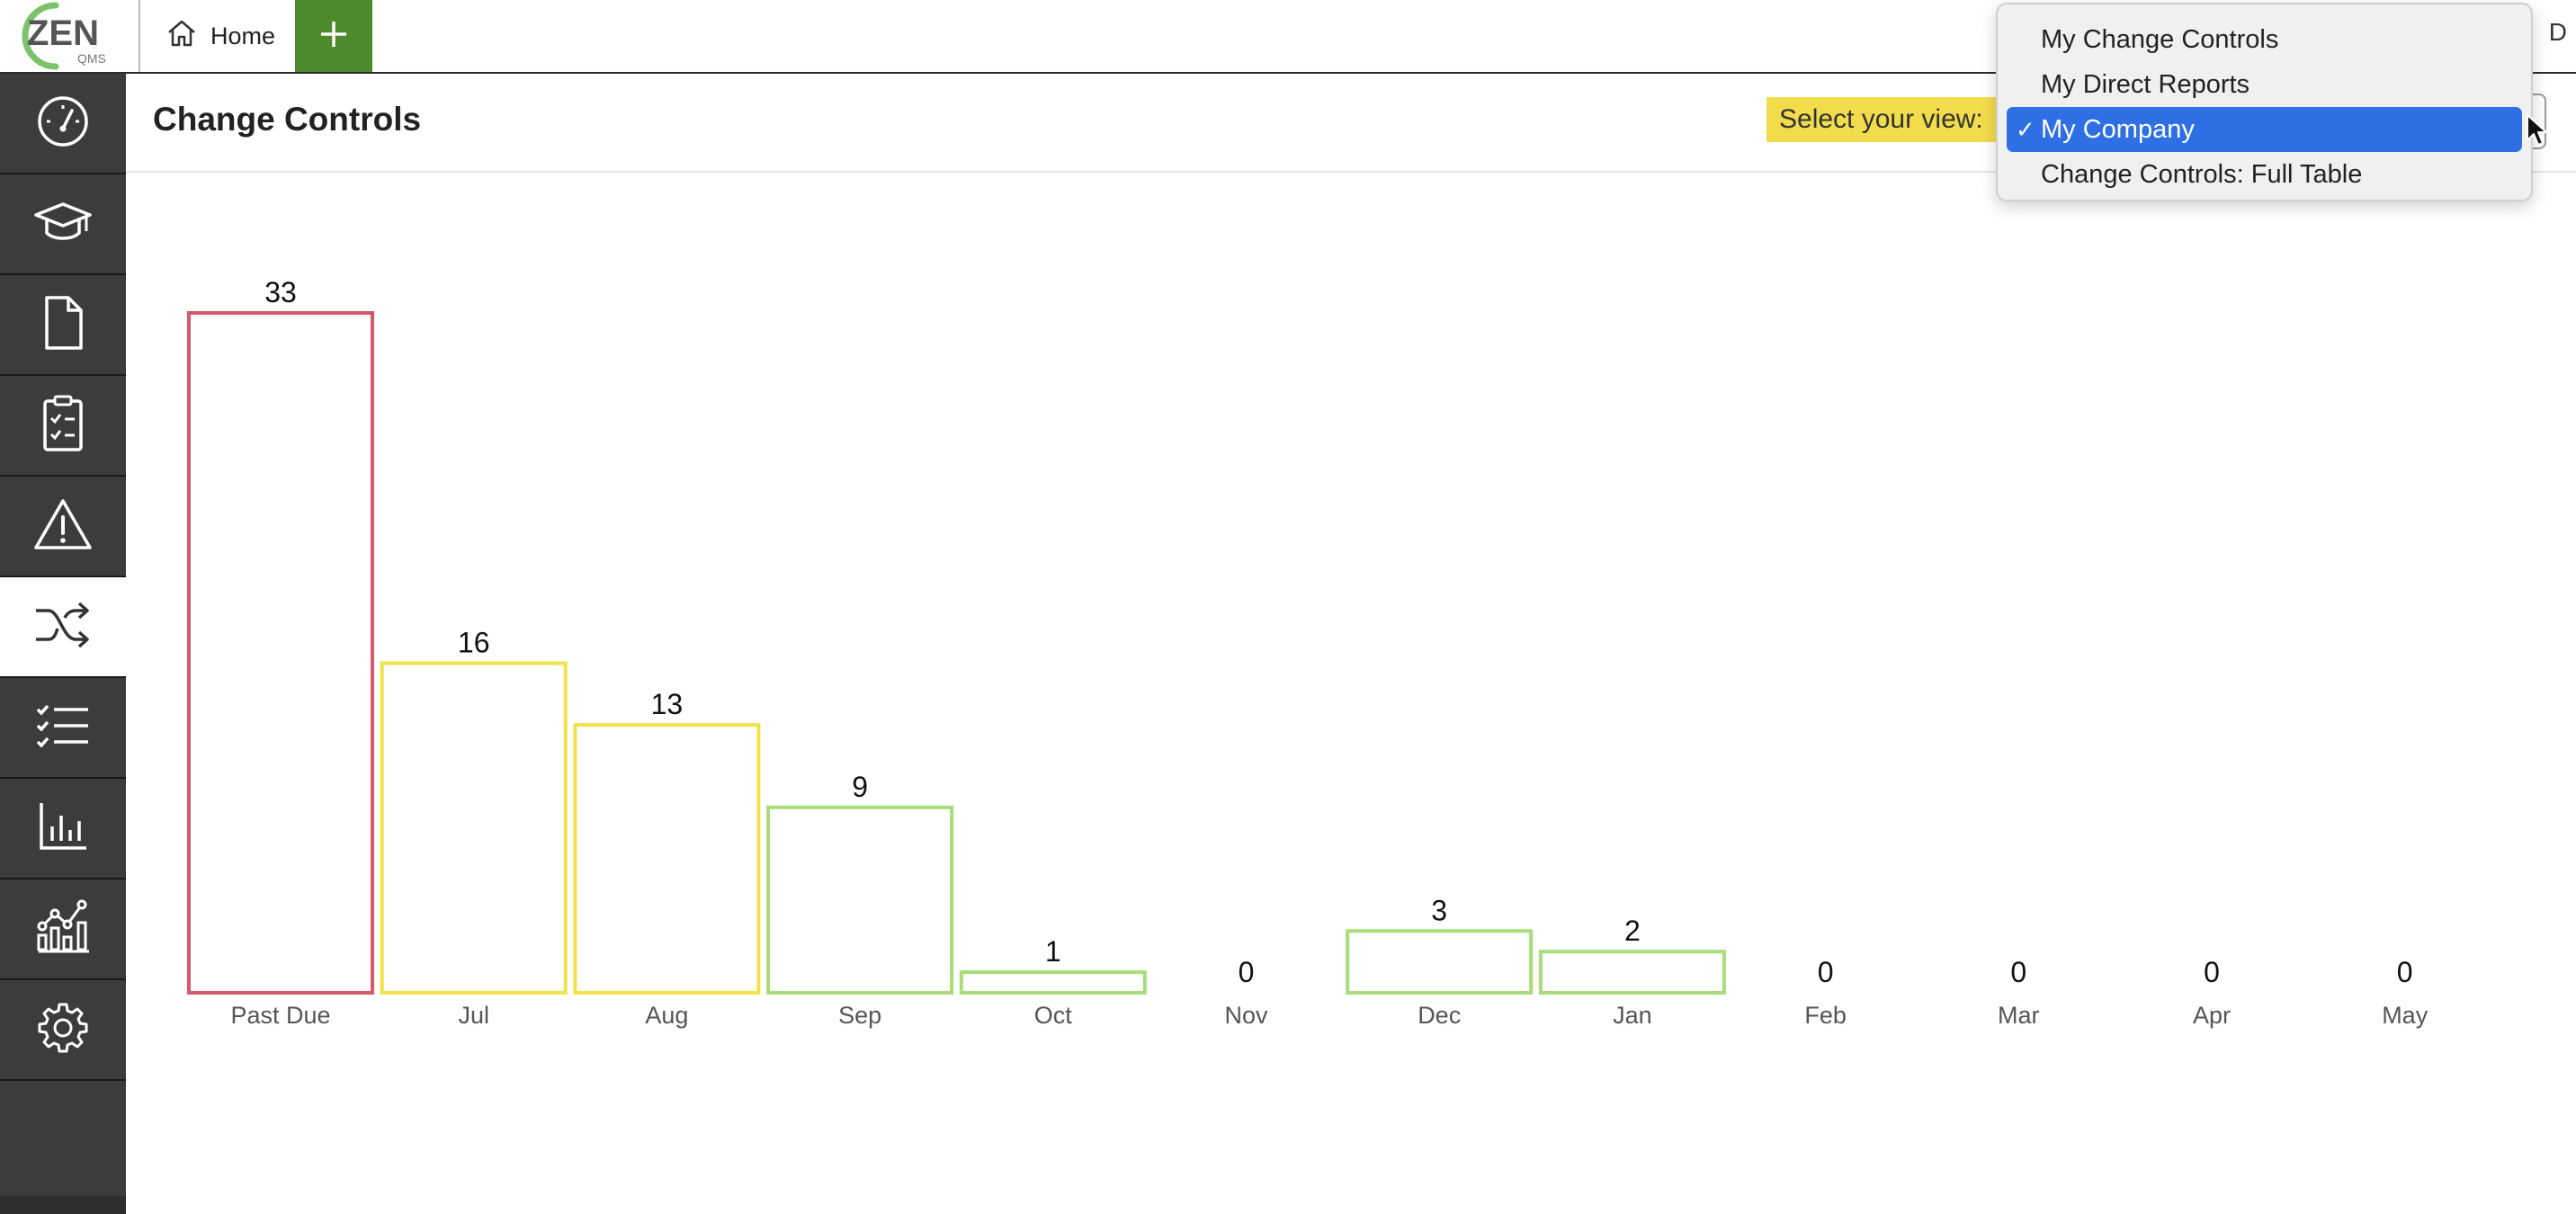 The height and width of the screenshot is (1214, 2576). I want to click on view-option-my-company: ✓ My Company, so click(2264, 130).